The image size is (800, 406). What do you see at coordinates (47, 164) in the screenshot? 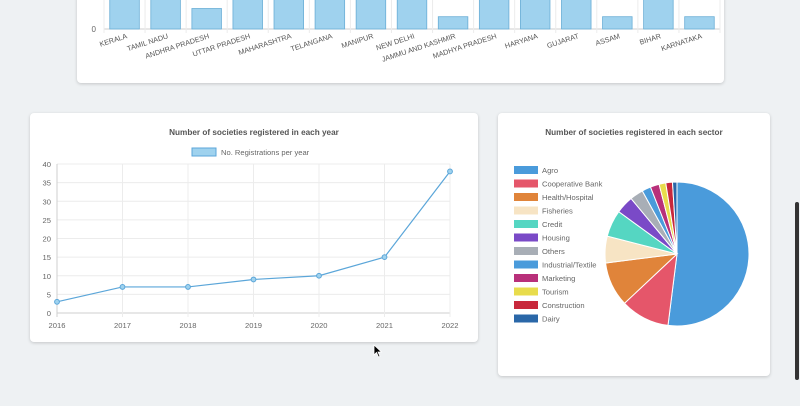
I see `y-tick-label: 40` at bounding box center [47, 164].